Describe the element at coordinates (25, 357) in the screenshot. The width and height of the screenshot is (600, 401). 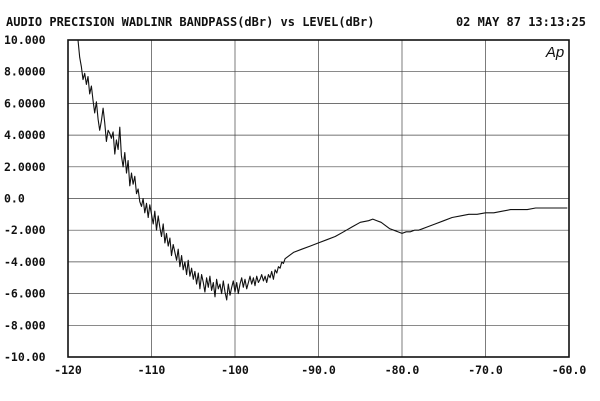
I see `y-tick-label: -10.00` at that location.